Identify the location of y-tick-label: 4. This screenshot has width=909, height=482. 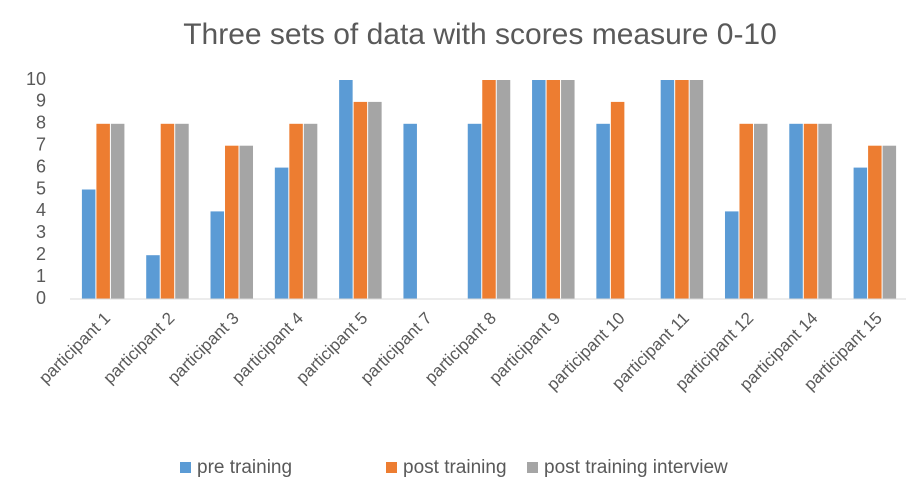
(41, 210).